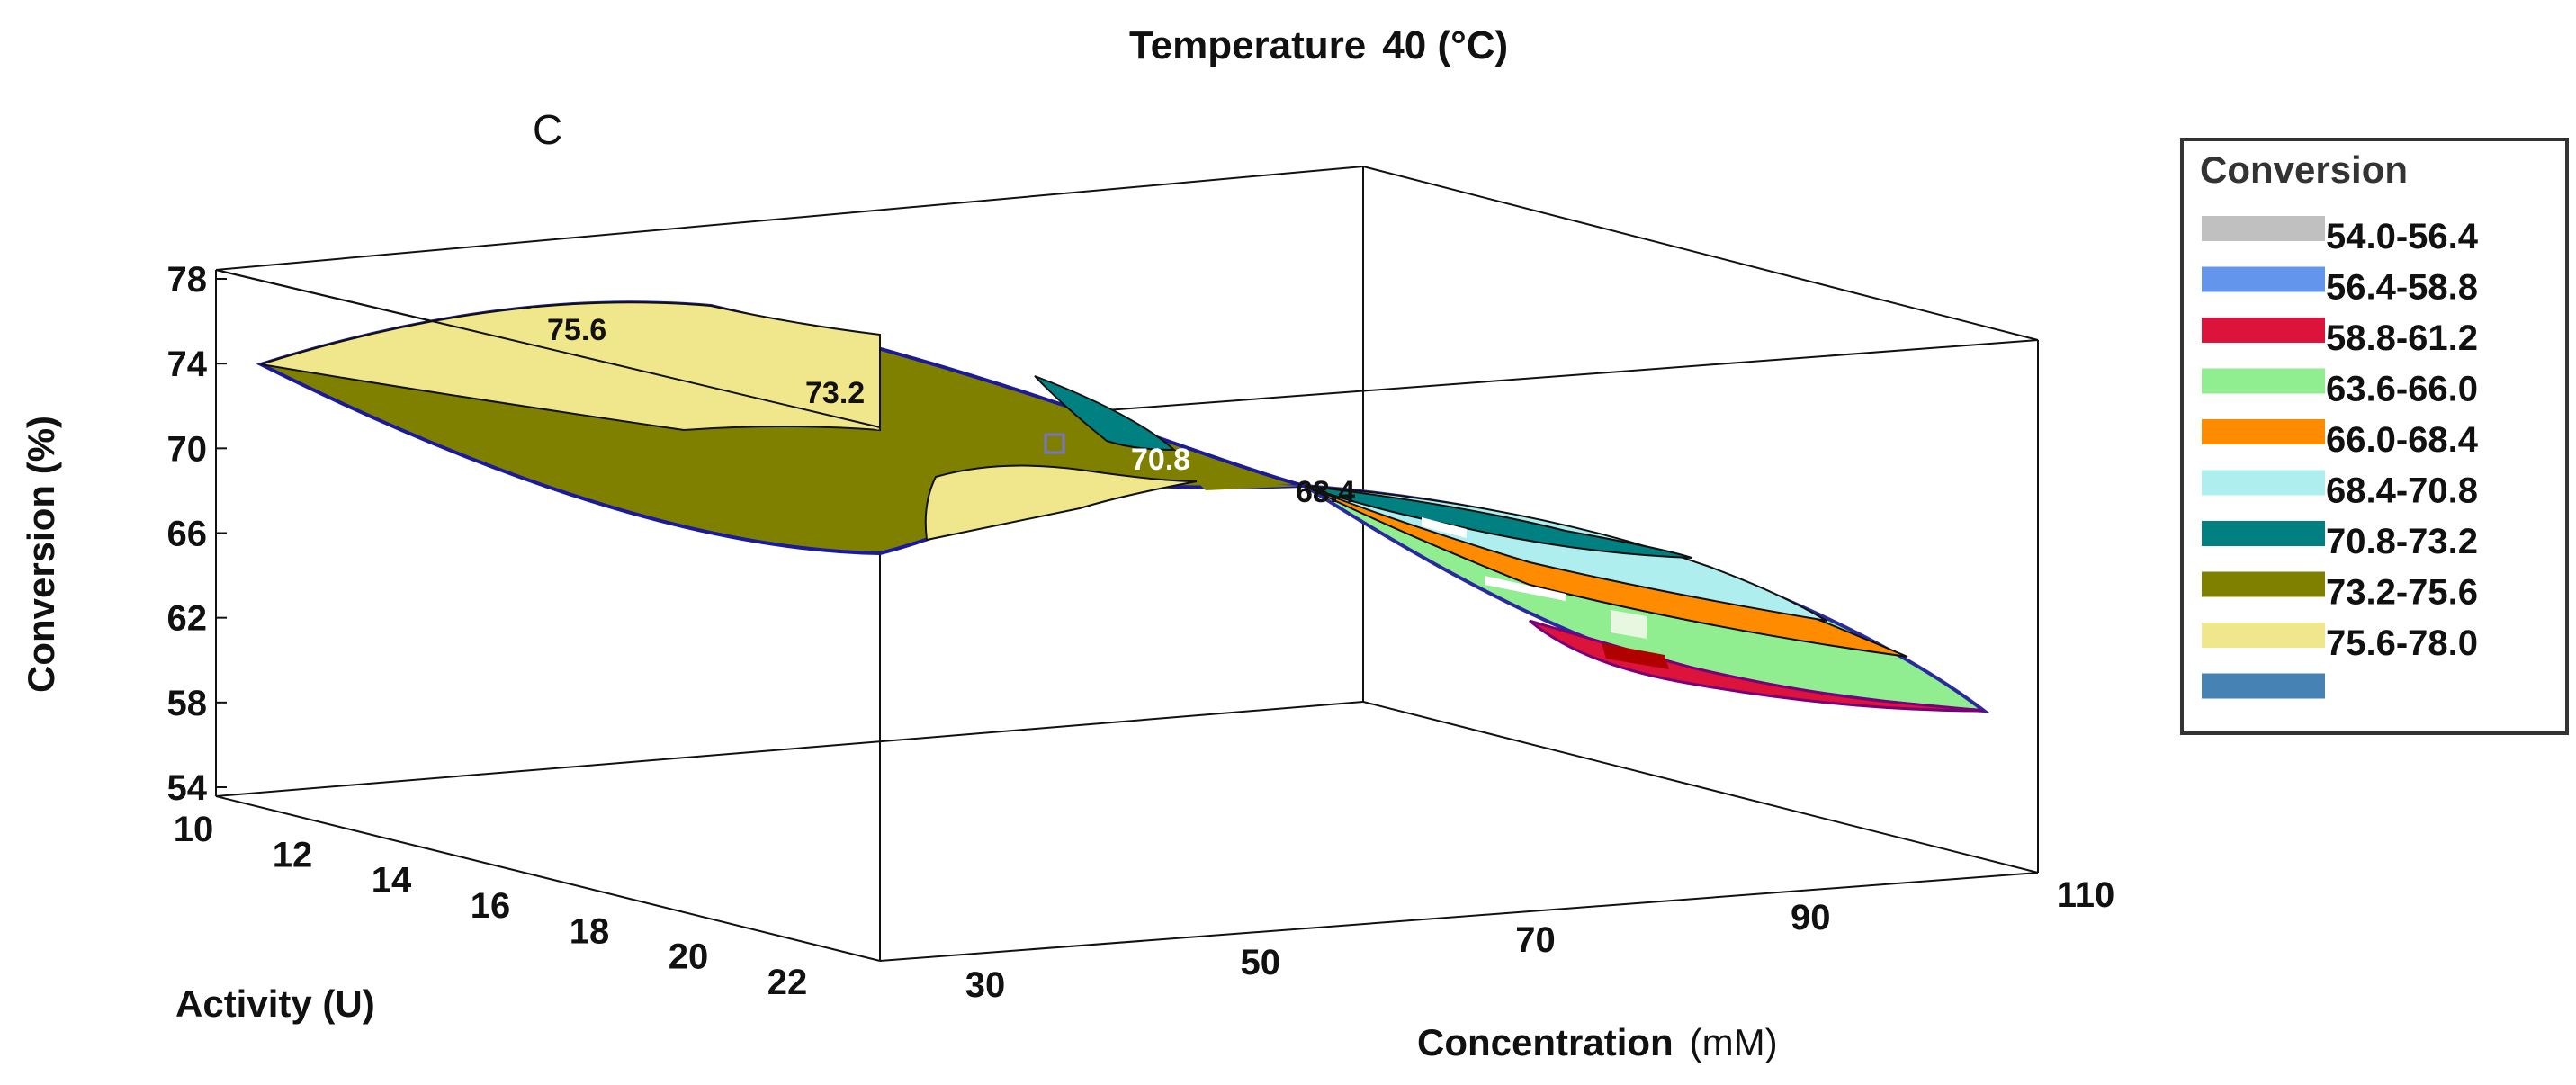 This screenshot has width=2576, height=1085. I want to click on contour-label: 75.6, so click(577, 330).